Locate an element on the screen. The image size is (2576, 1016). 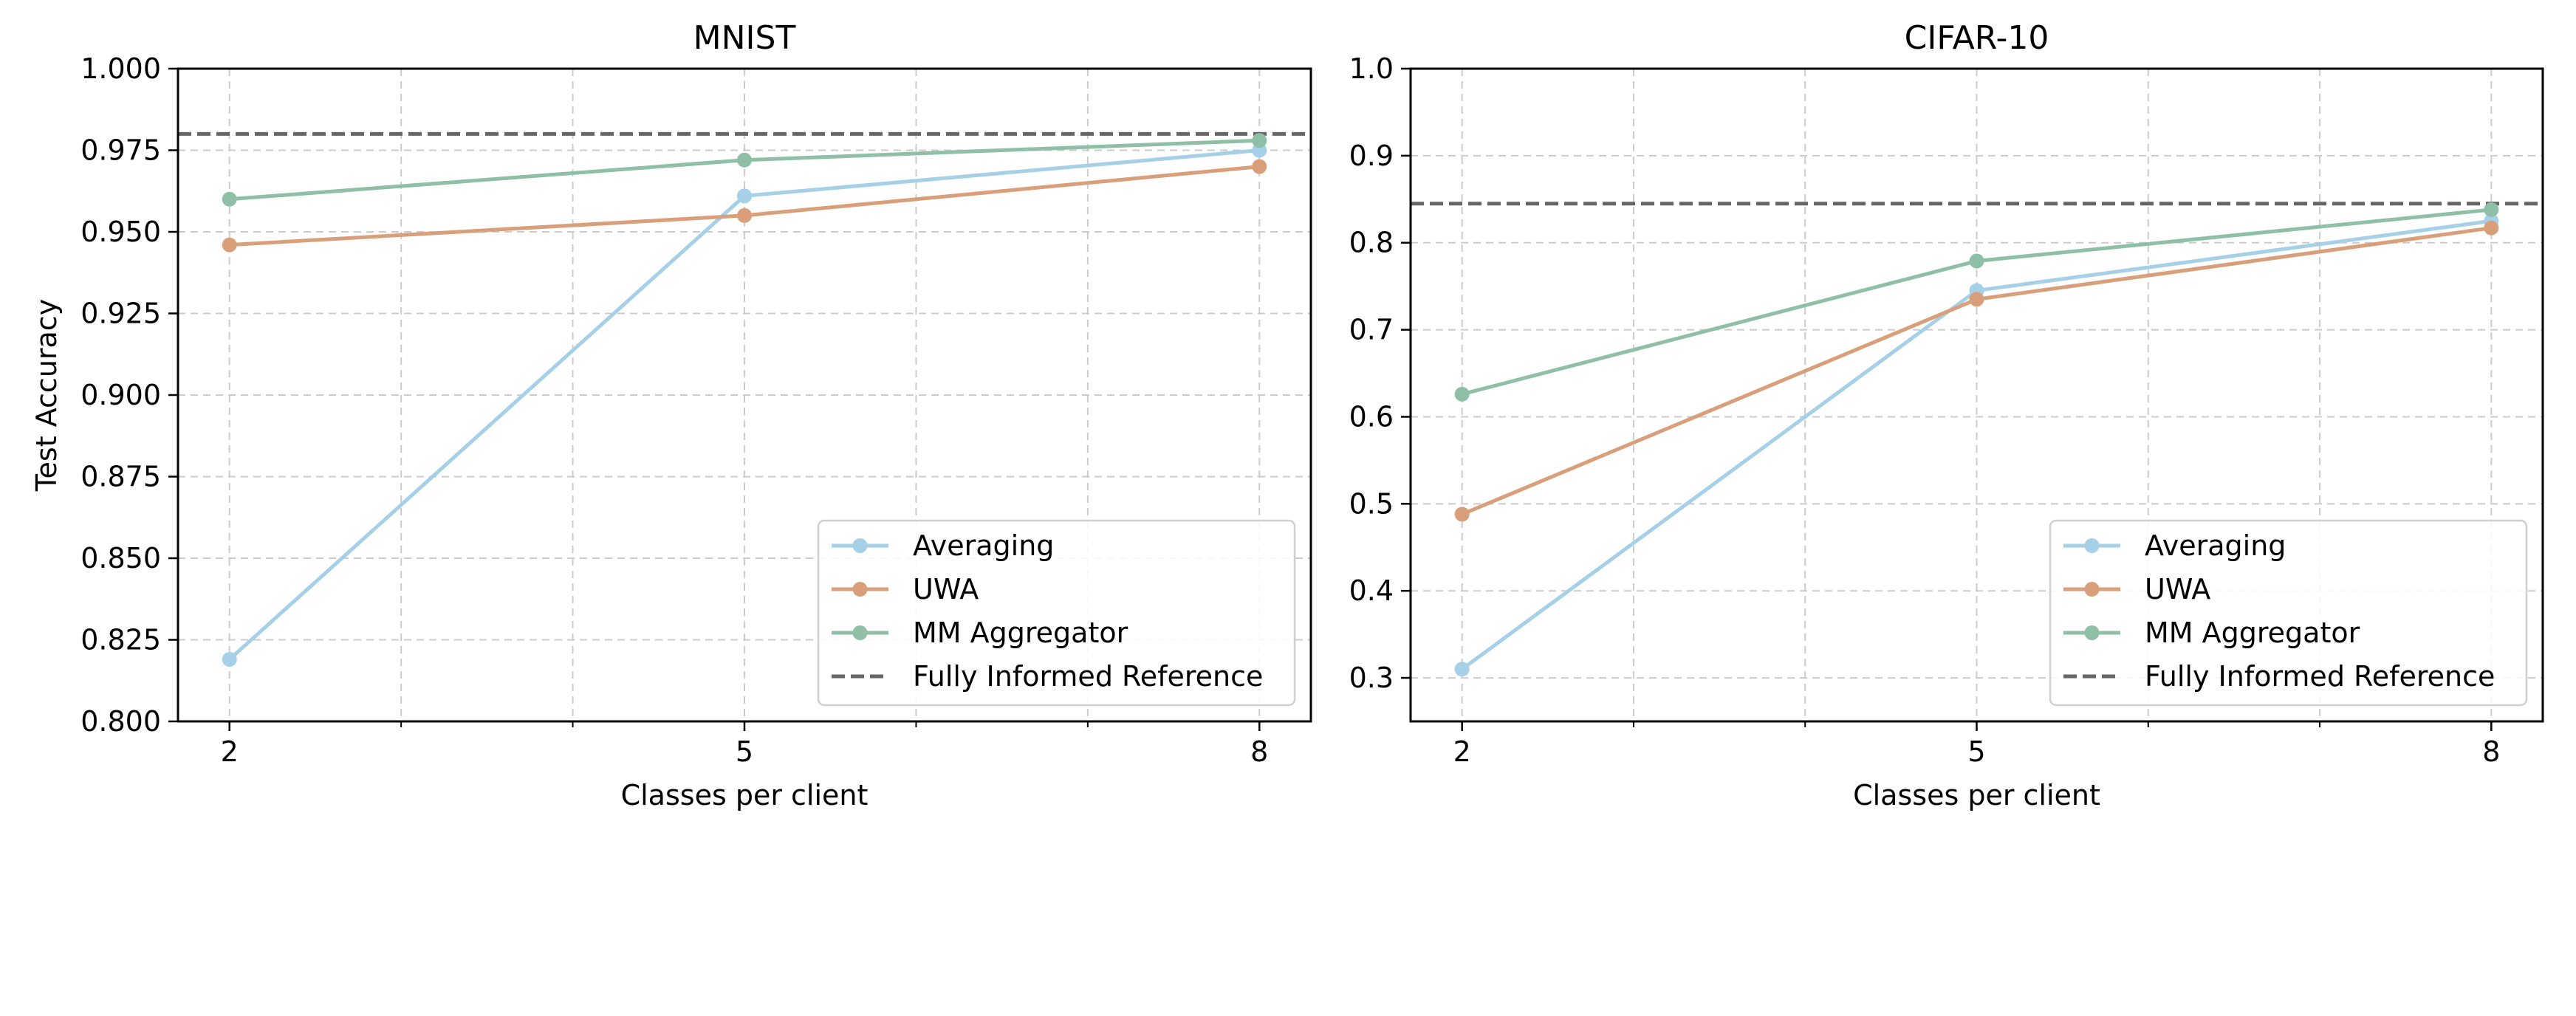
y-tick-label: 0.875 is located at coordinates (120, 477).